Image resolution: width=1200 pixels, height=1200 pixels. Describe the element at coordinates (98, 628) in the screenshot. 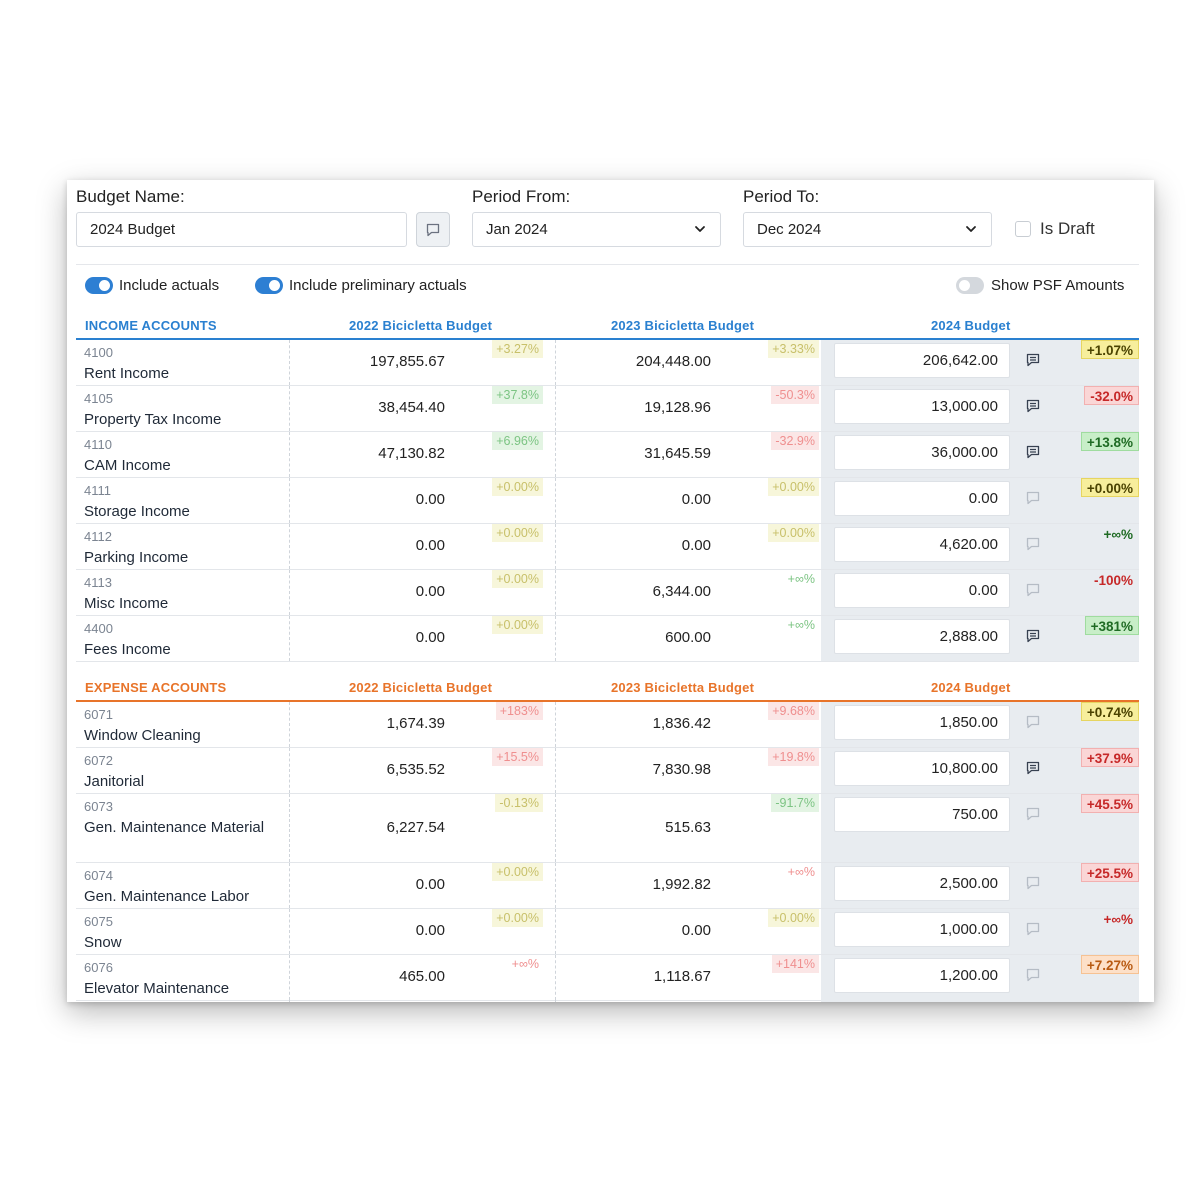

I see `account-code: 4400` at that location.